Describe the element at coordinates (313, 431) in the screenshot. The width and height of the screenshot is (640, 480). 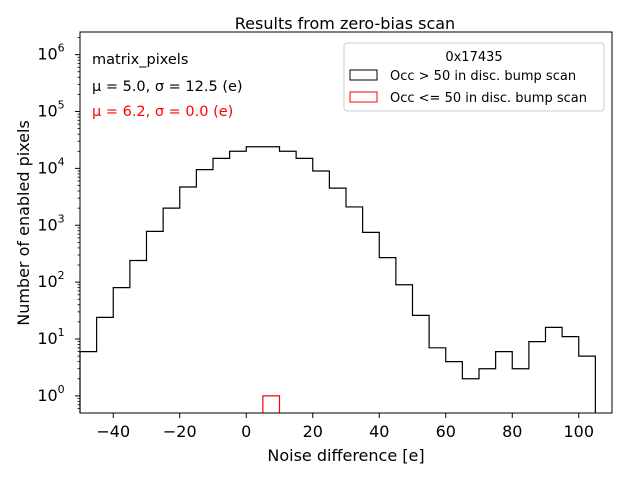
I see `x-tick-label: 20` at that location.